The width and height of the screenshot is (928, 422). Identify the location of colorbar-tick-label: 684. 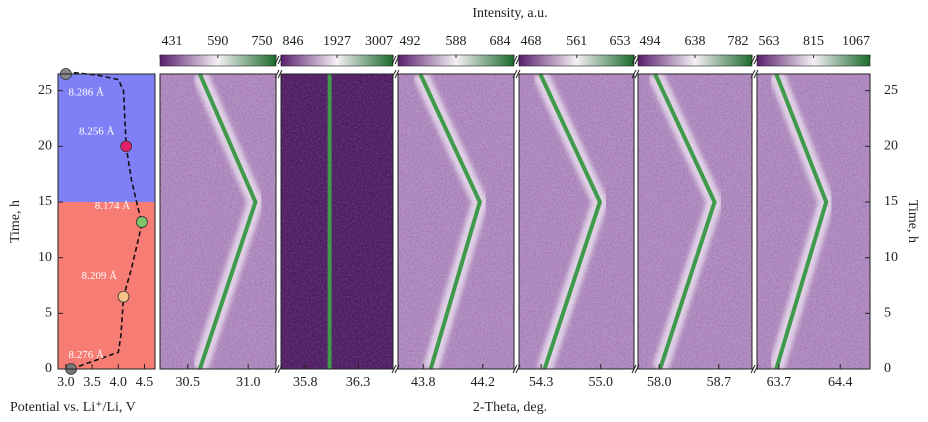
(500, 41).